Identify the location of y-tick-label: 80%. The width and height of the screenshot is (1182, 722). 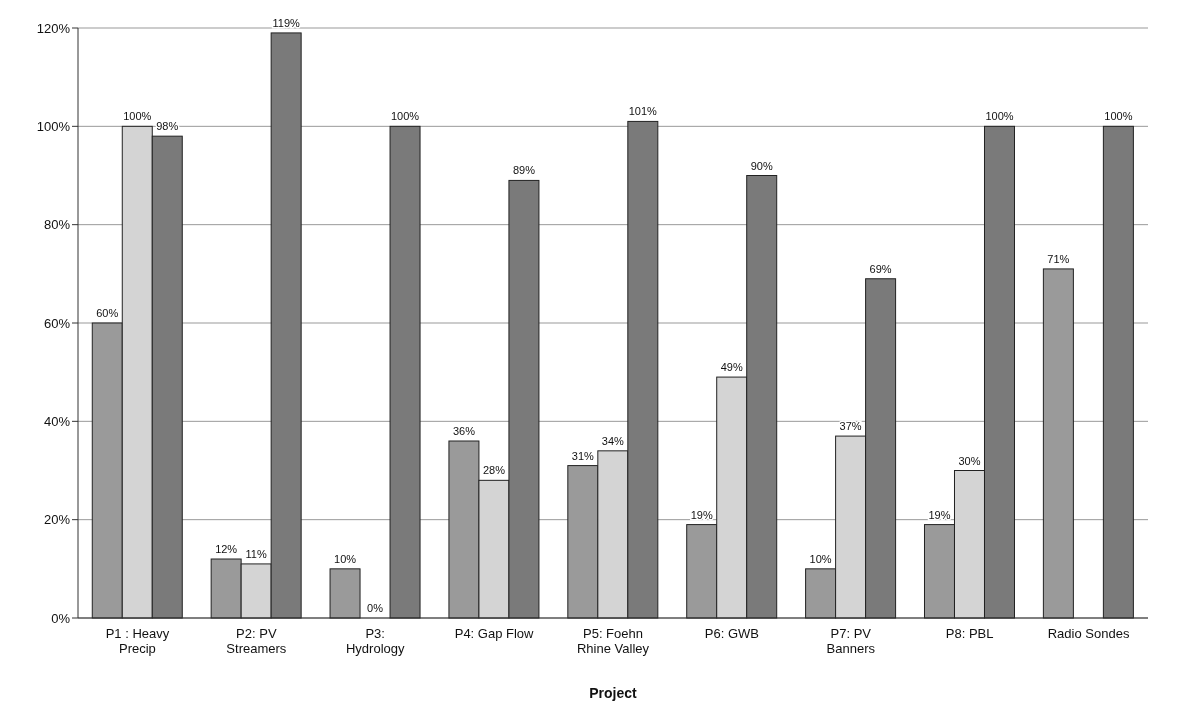
(57, 225).